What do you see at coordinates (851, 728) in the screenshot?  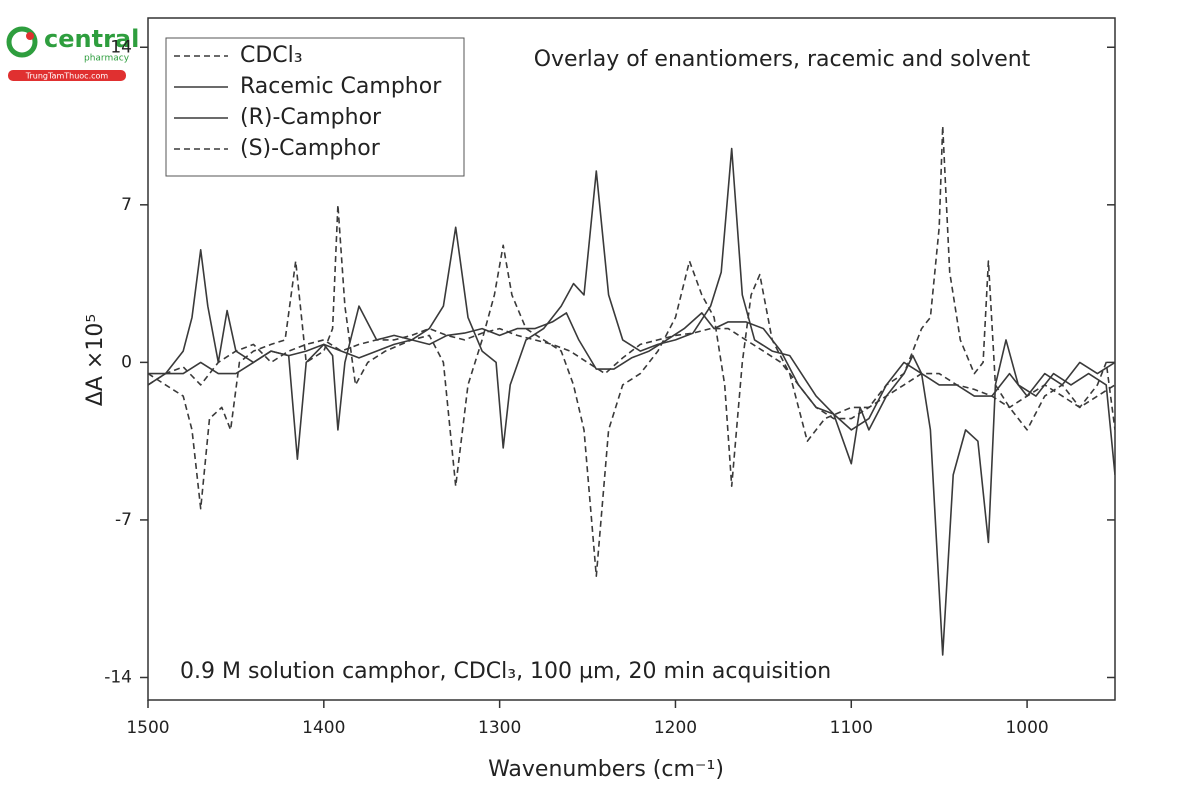 I see `x-tick-label: 1100` at bounding box center [851, 728].